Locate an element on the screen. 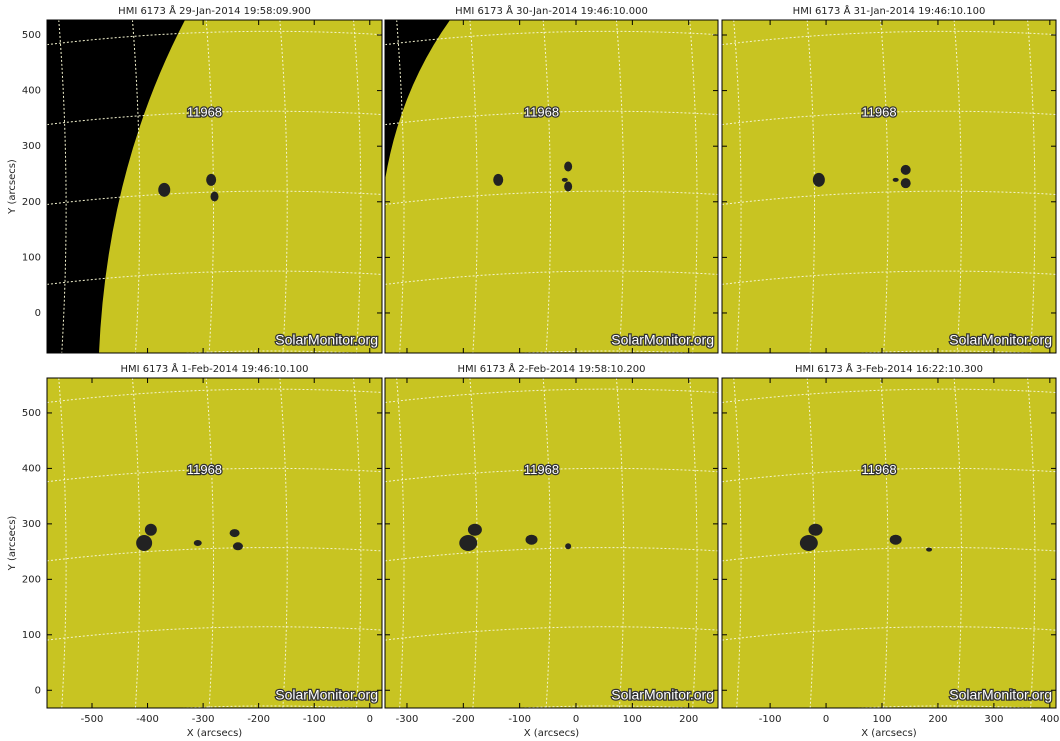  panel-title: HMI 6173 Å 3-Feb-2014 16:22:10.300 is located at coordinates (889, 368).